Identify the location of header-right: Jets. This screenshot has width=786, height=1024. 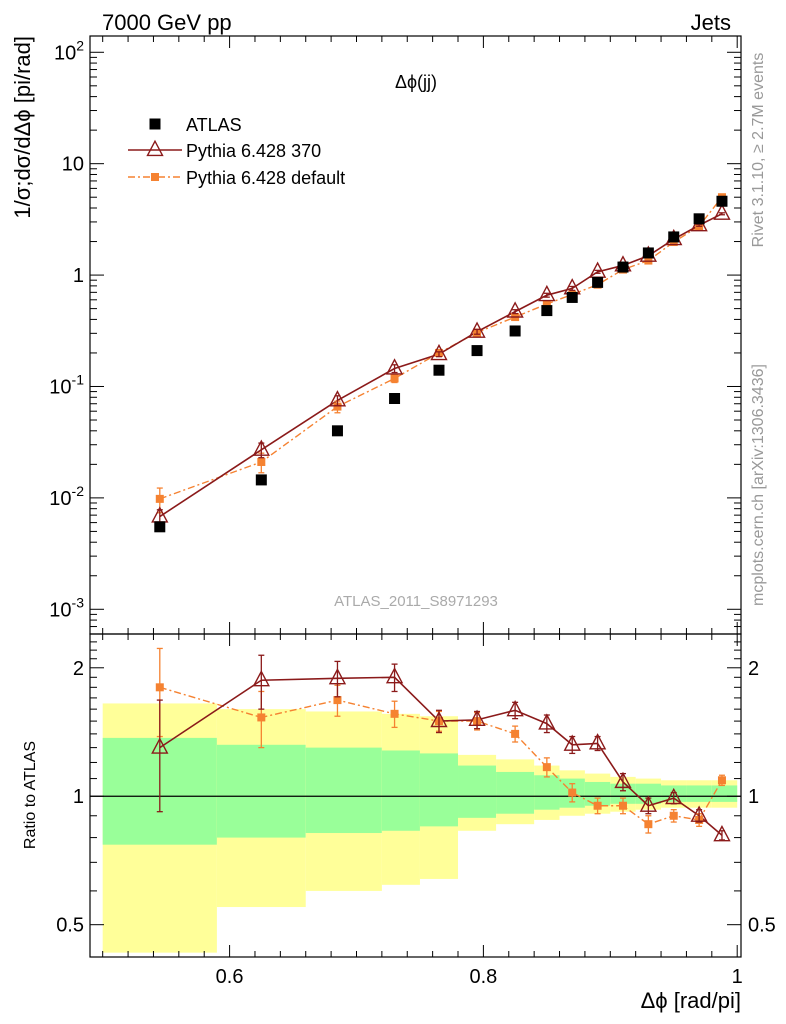
(711, 22).